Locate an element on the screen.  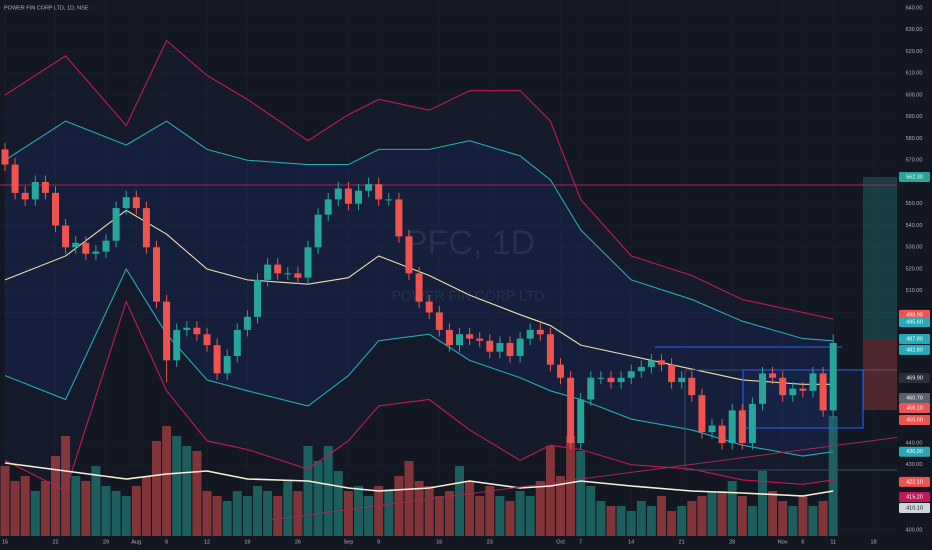
x-tick-label: 16 is located at coordinates (439, 542).